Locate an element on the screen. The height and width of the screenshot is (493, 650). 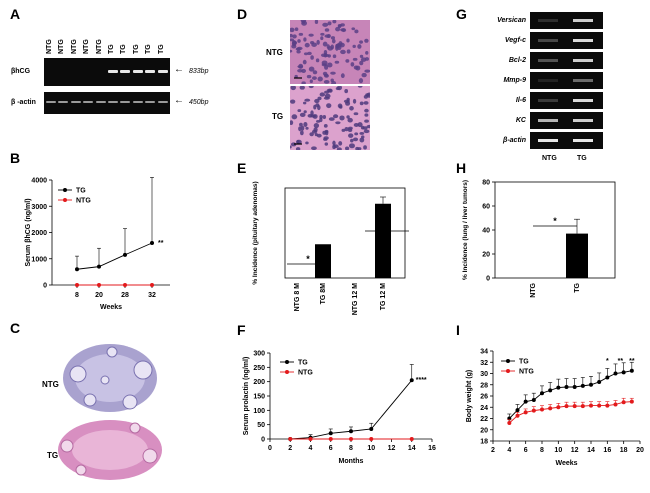
x-tick-label: 18 is located at coordinates (624, 450).